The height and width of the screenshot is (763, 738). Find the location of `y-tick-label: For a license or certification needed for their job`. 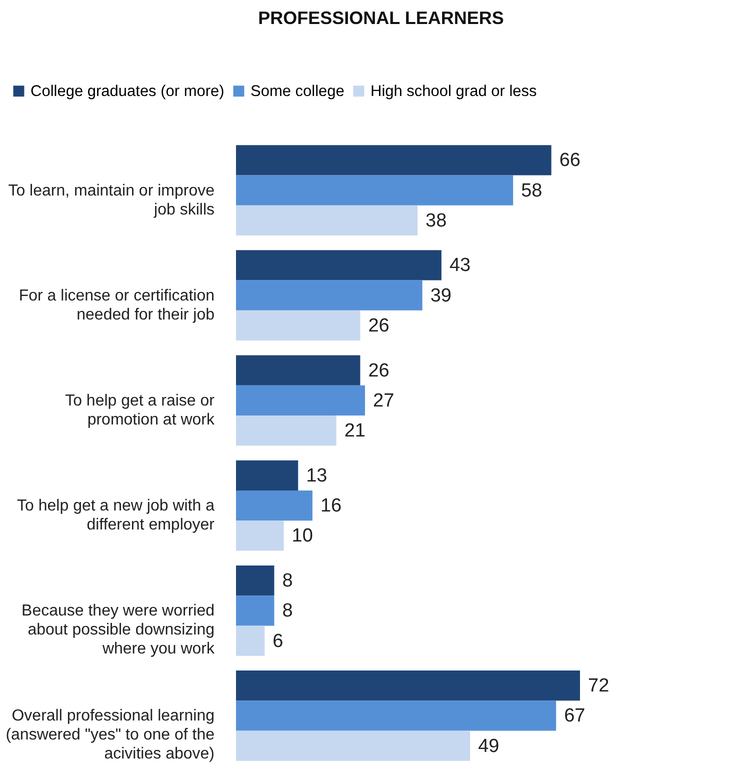

y-tick-label: For a license or certification needed for their job is located at coordinates (116, 305).